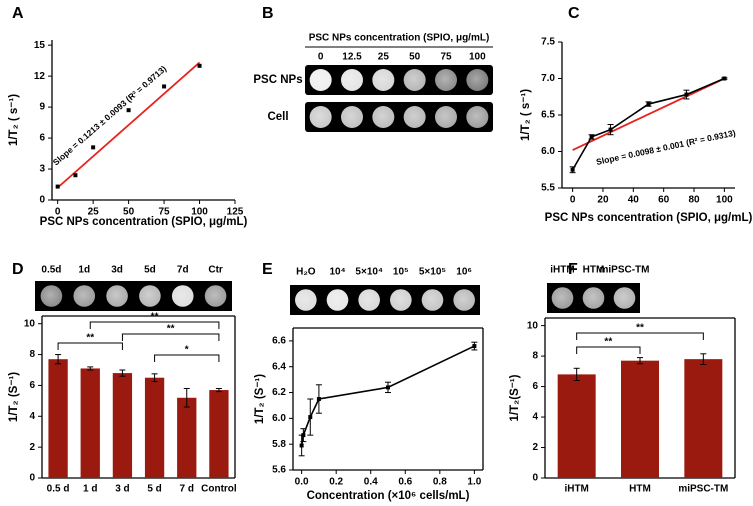 Image resolution: width=753 pixels, height=506 pixels. What do you see at coordinates (306, 272) in the screenshot?
I see `image-label: H₂O` at bounding box center [306, 272].